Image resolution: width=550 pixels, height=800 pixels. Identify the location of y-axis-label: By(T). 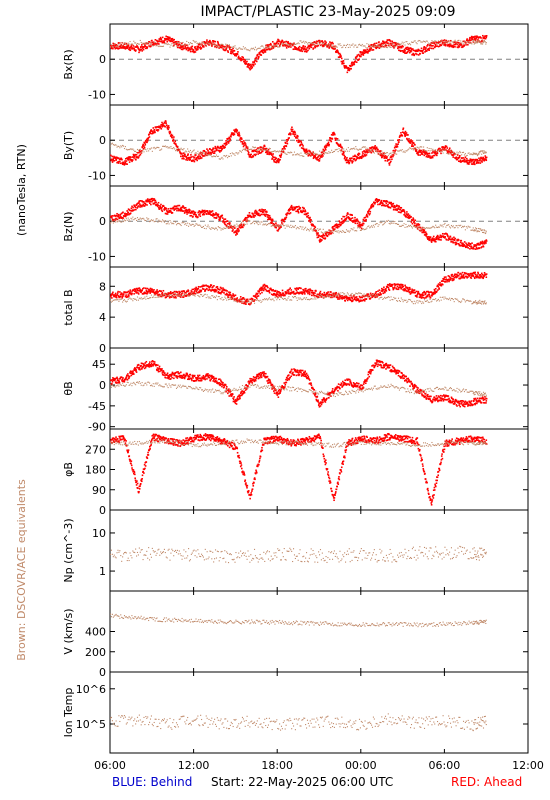
(68, 145).